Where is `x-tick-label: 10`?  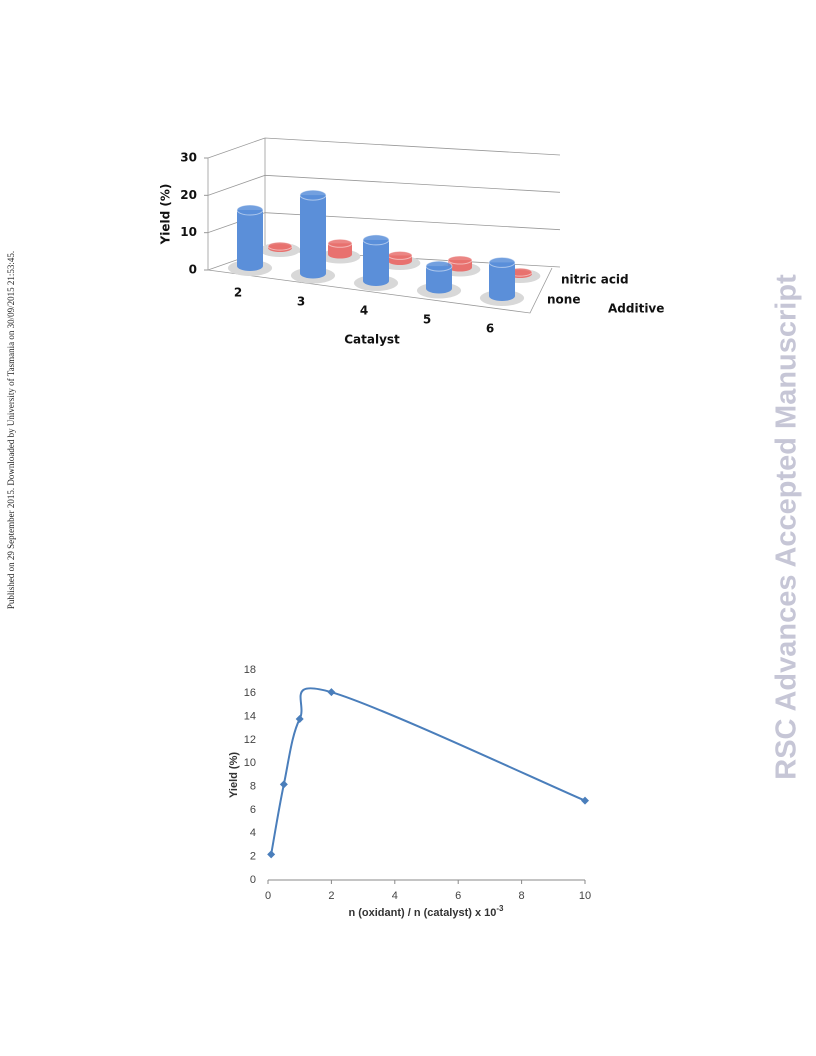 x-tick-label: 10 is located at coordinates (585, 896).